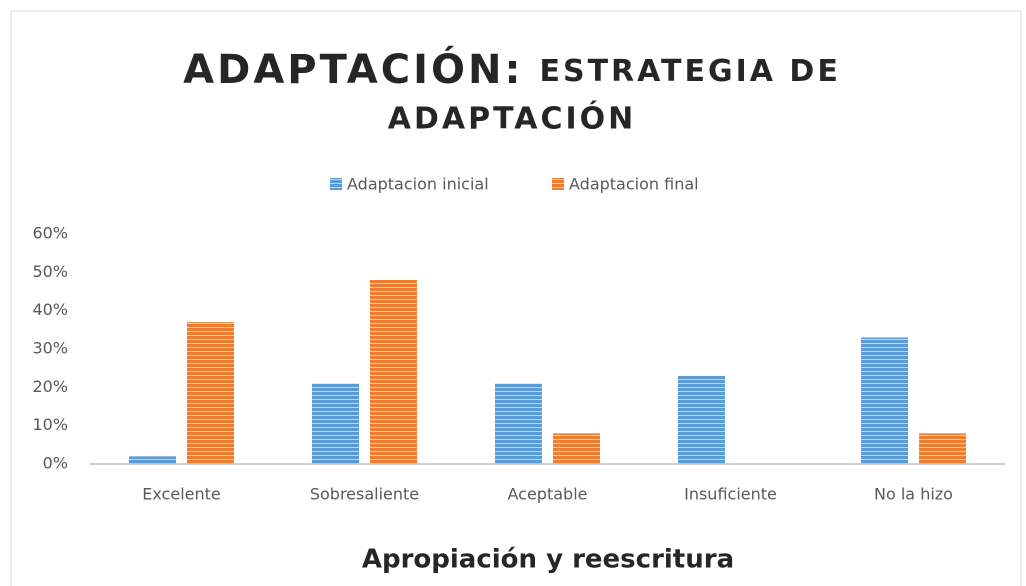 This screenshot has height=586, width=1026. Describe the element at coordinates (50, 348) in the screenshot. I see `y-tick-label: 30%` at that location.